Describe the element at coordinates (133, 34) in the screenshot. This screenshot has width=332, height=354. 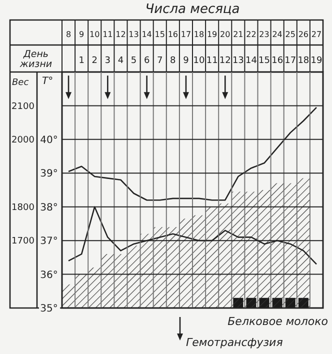
I see `x-tick-label: 13` at that location.